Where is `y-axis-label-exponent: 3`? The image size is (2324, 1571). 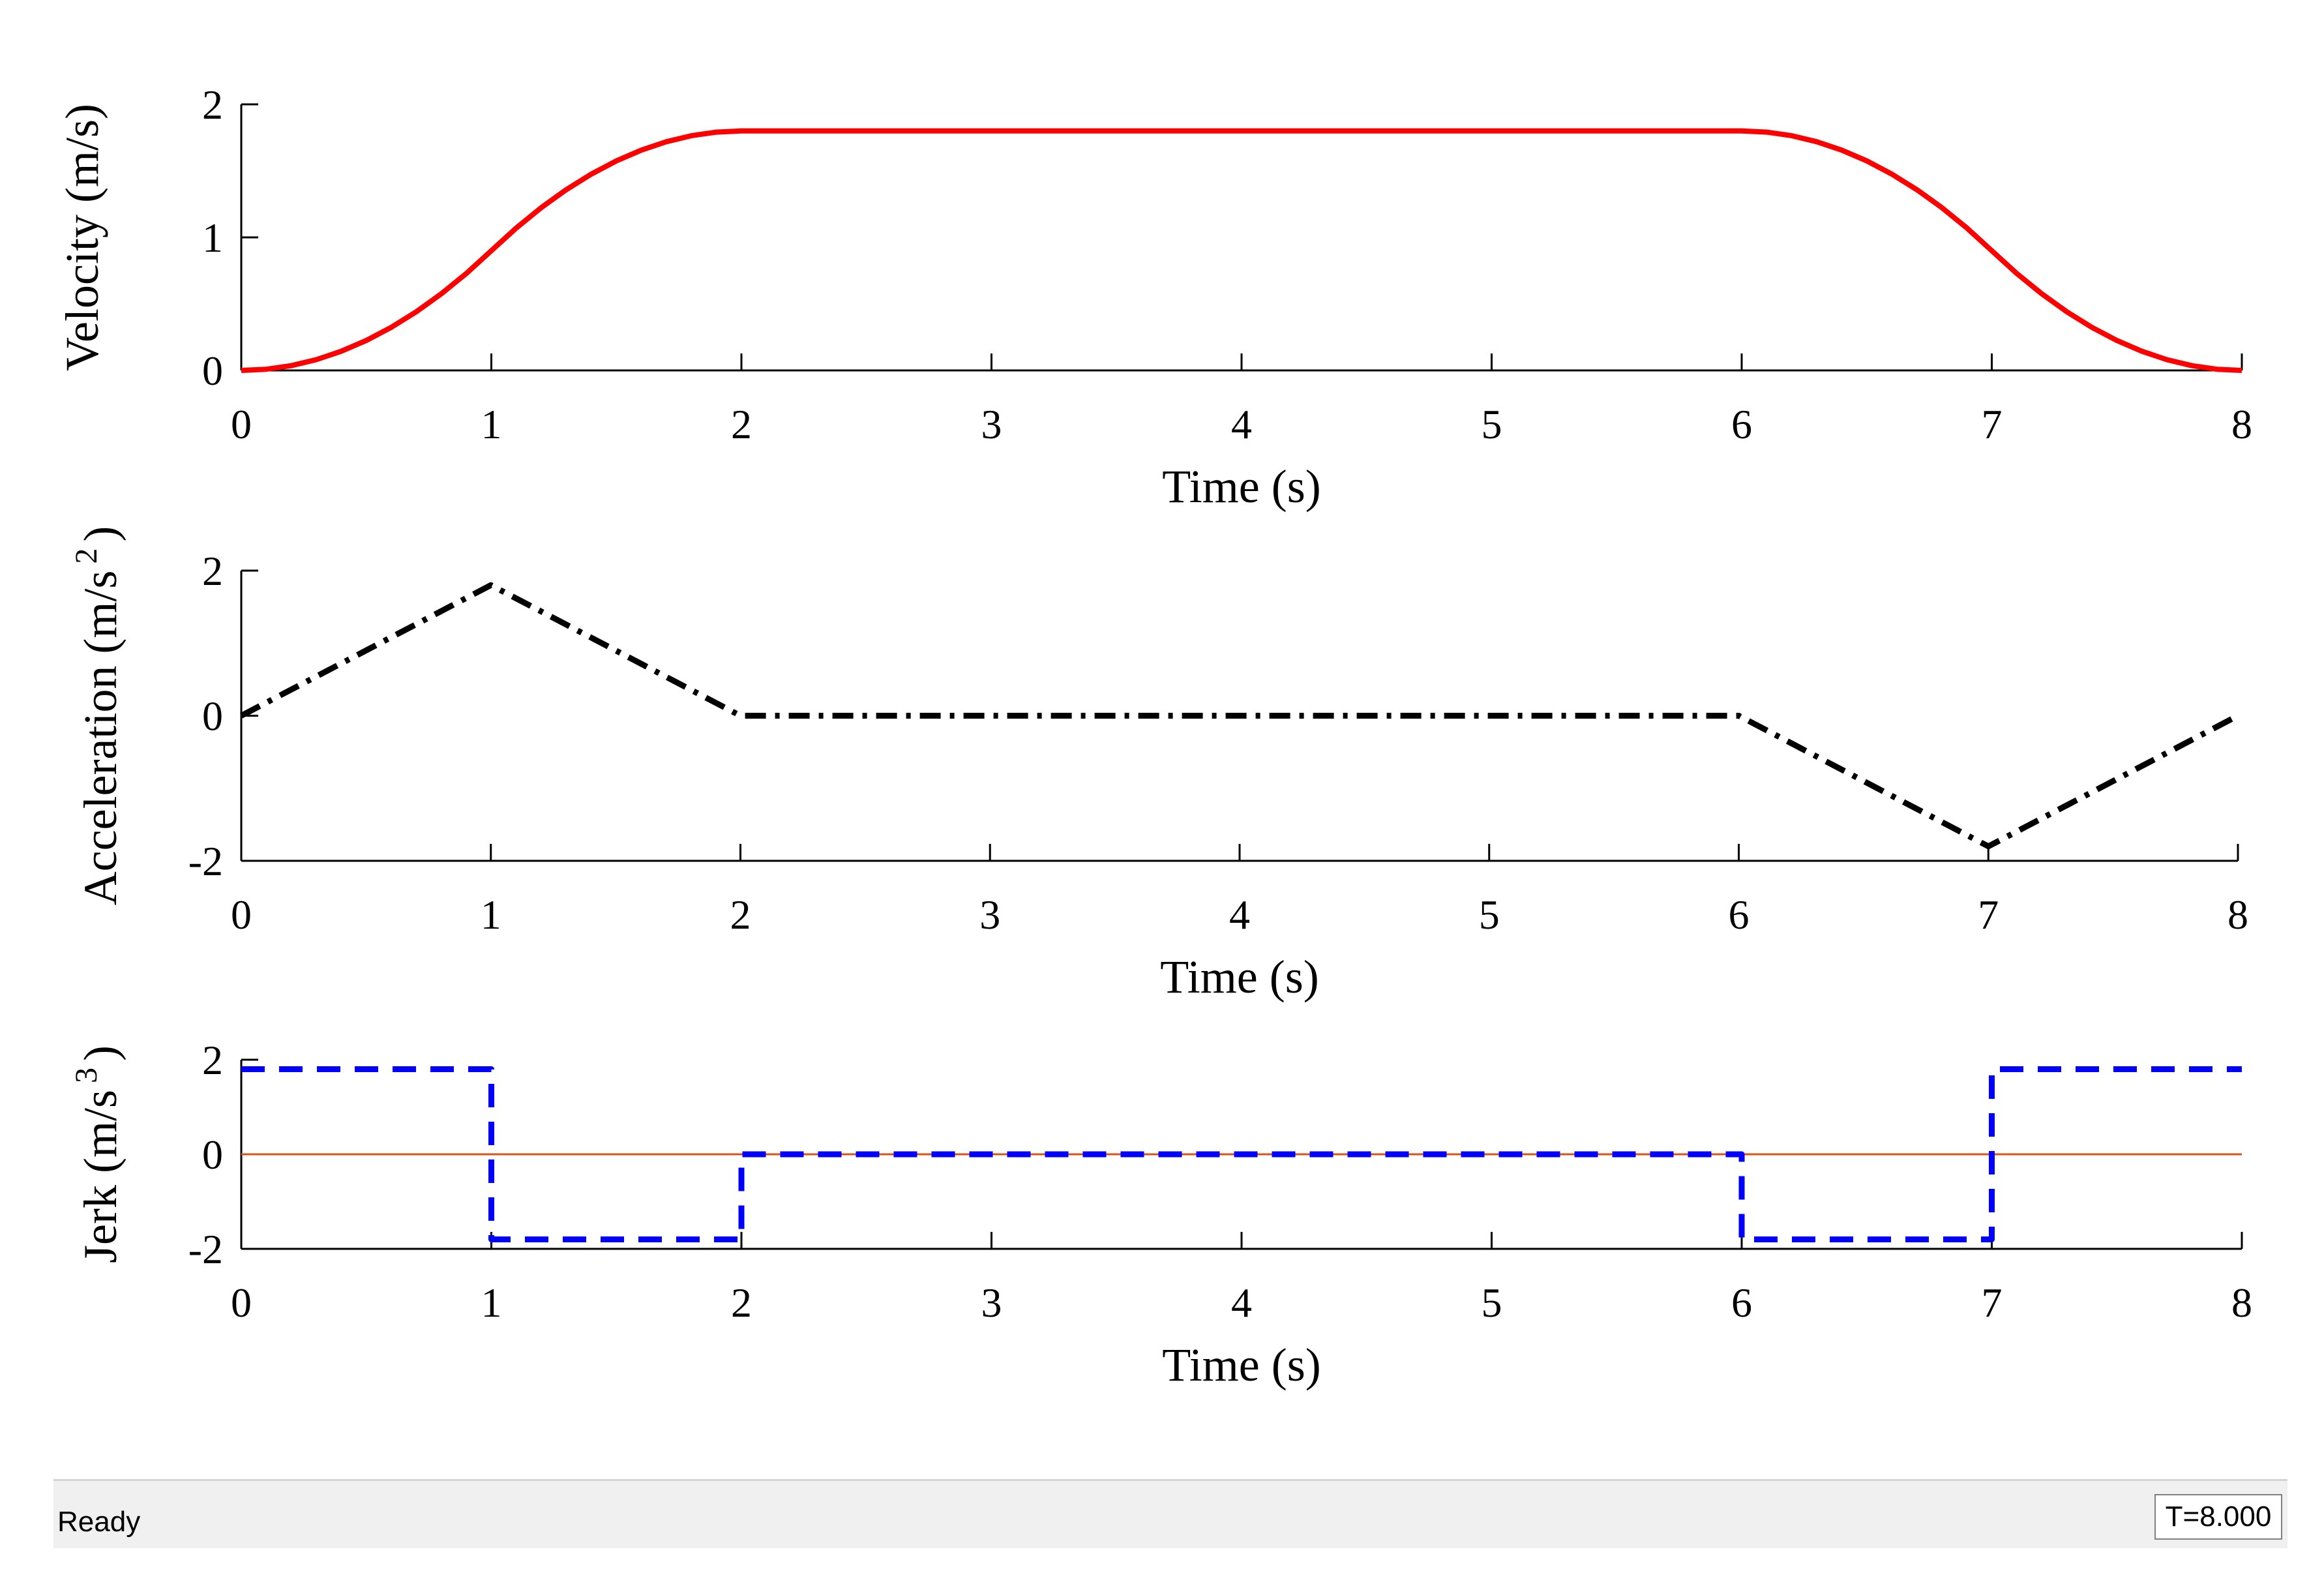 y-axis-label-exponent: 3 is located at coordinates (87, 1075).